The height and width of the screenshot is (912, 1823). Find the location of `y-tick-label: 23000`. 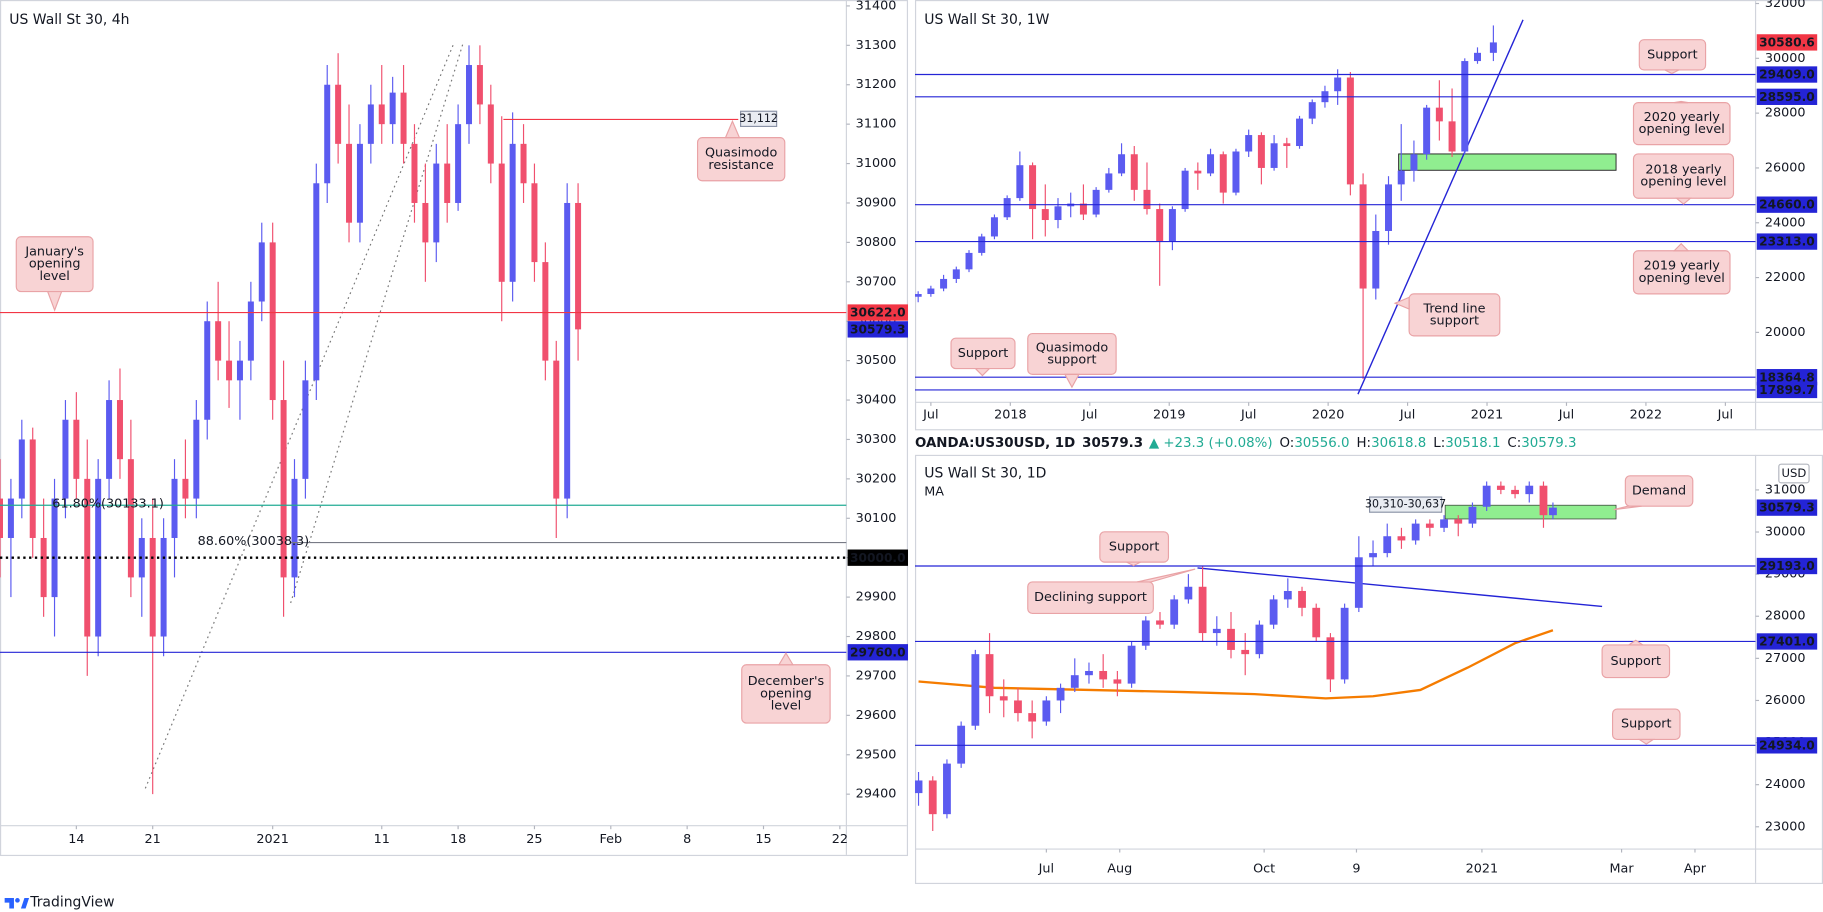

y-tick-label: 23000 is located at coordinates (1785, 826).